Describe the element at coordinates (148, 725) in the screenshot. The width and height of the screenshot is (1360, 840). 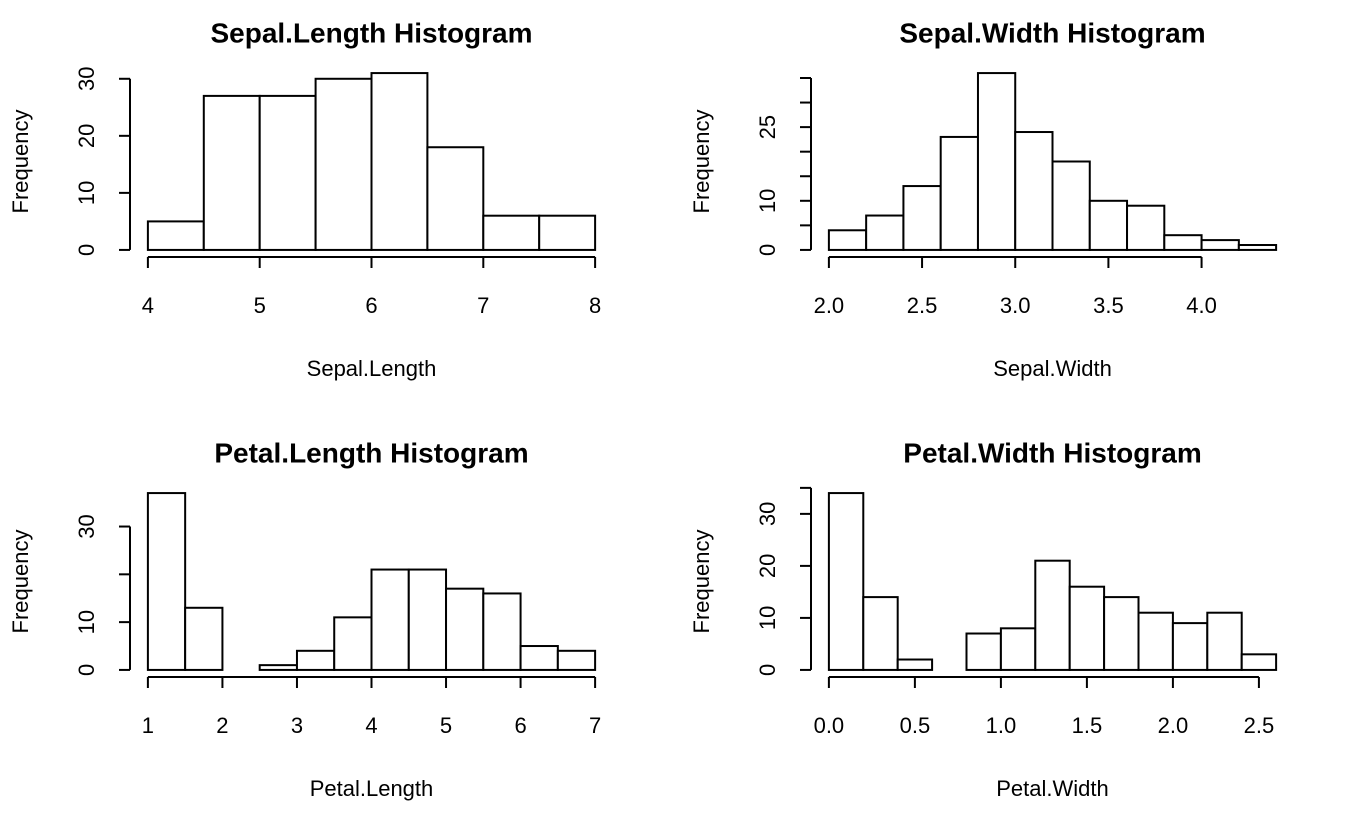
I see `x-tick-label: 1` at that location.